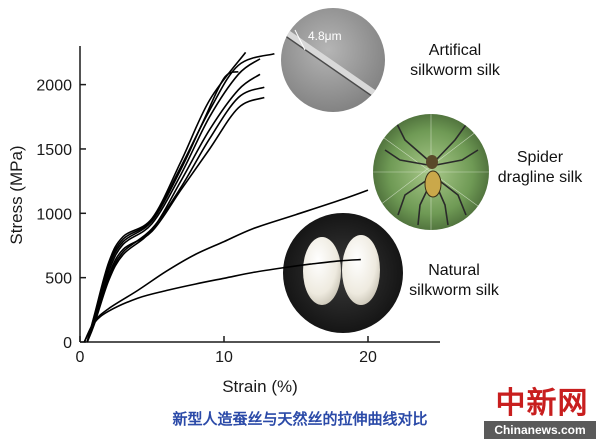 The image size is (600, 443). What do you see at coordinates (224, 357) in the screenshot?
I see `x-tick-label: 10` at bounding box center [224, 357].